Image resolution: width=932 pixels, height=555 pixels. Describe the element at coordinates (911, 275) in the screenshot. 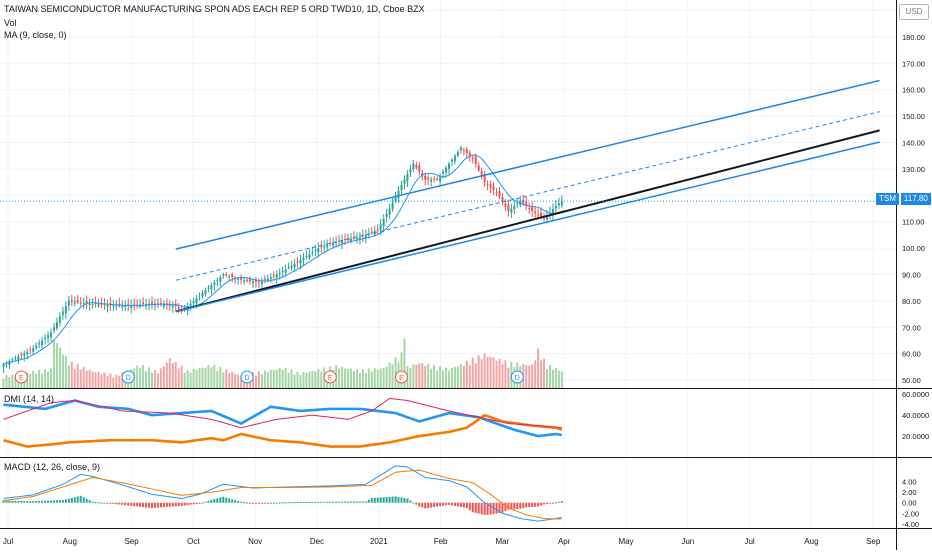

I see `y-tick-label: 90.00` at that location.